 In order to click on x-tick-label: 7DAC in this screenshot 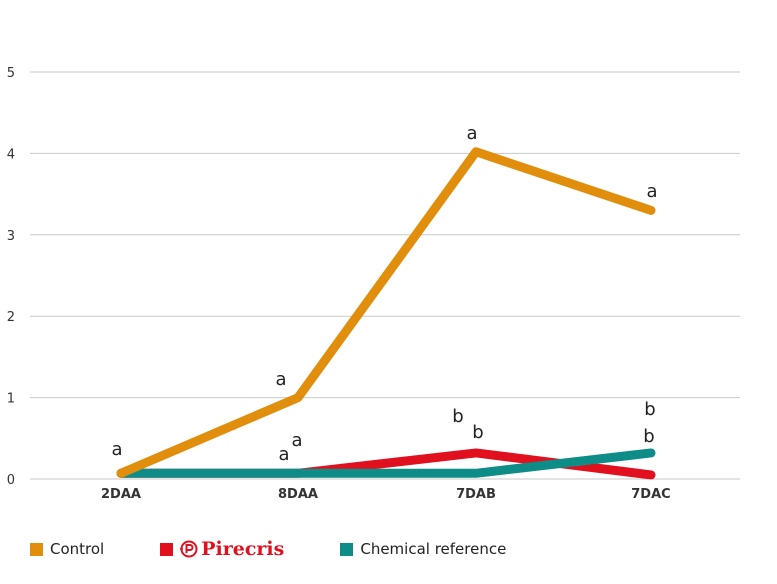, I will do `click(650, 494)`.